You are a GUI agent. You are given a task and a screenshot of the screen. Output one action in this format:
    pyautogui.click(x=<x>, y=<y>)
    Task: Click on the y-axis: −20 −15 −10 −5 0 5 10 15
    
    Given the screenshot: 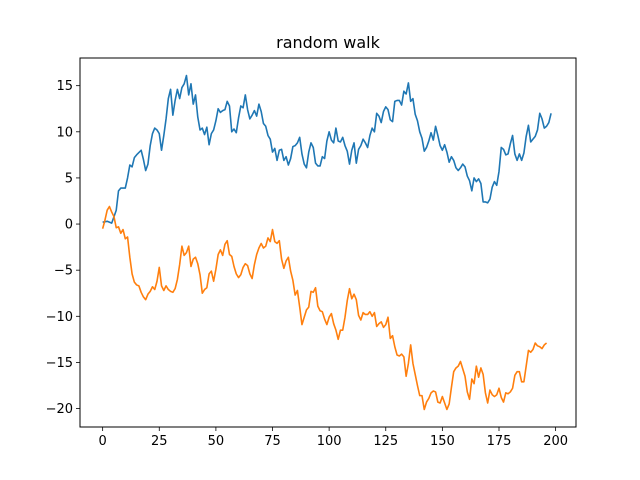 What is the action you would take?
    pyautogui.click(x=63, y=248)
    